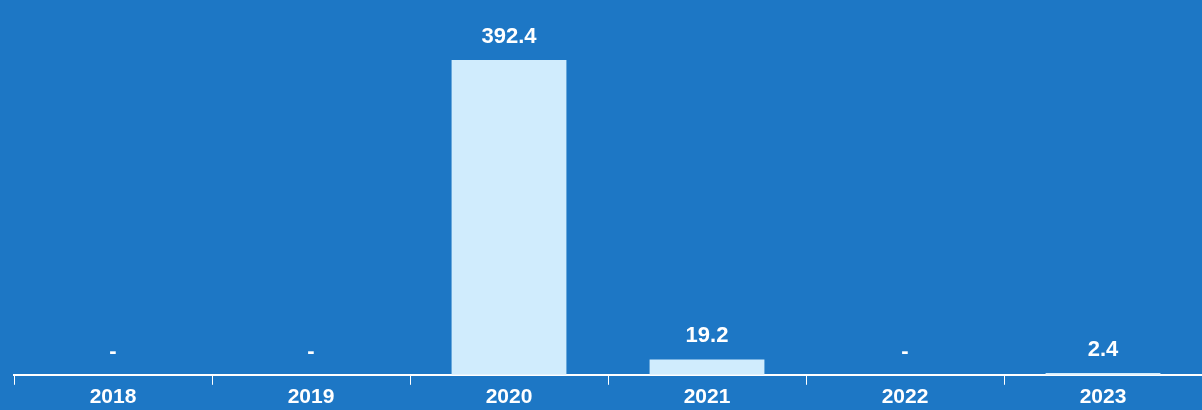  Describe the element at coordinates (509, 396) in the screenshot. I see `x-tick-label: 2020` at that location.